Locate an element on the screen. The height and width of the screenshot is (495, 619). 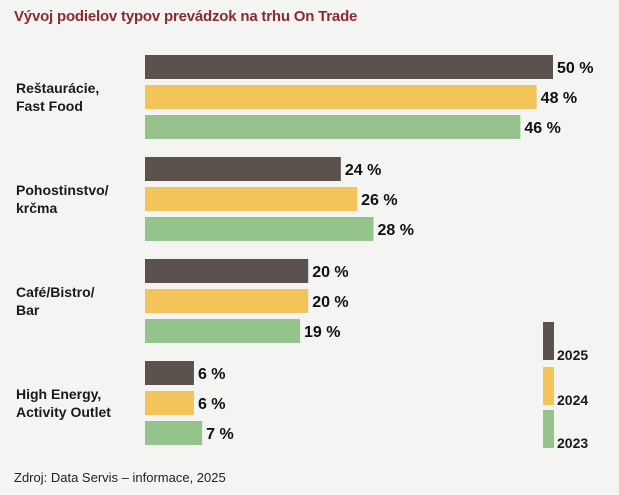
value-label: 28 % is located at coordinates (395, 230).